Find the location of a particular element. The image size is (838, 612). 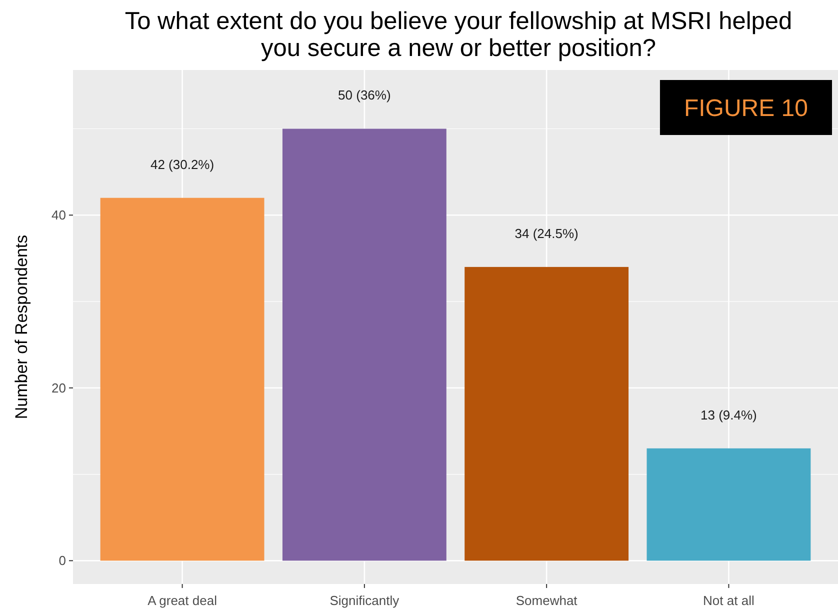

data-label: 34 (24.5%) is located at coordinates (546, 233).